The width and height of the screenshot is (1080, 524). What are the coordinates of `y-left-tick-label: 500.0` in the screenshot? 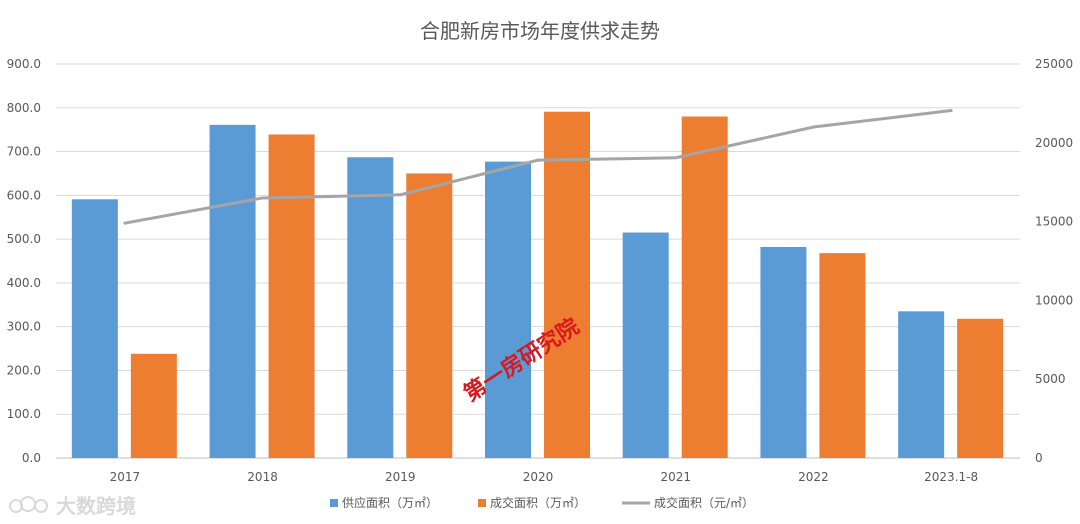 It's located at (24, 239).